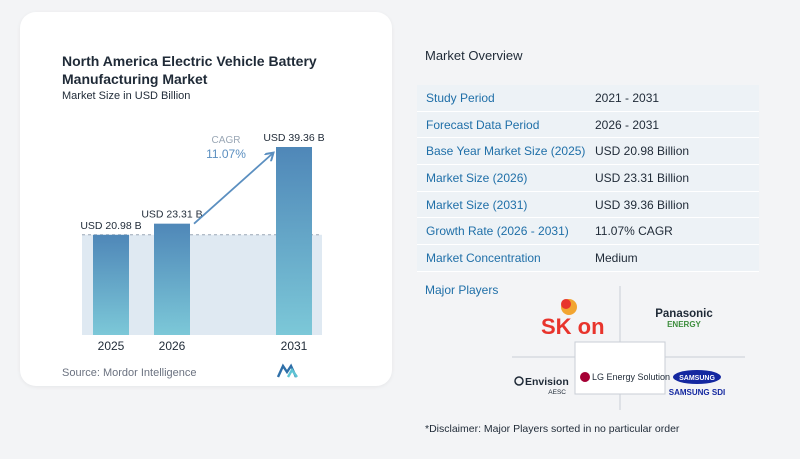 This screenshot has width=800, height=459. What do you see at coordinates (697, 392) in the screenshot?
I see `samsung-sub: SAMSUNG SDI` at bounding box center [697, 392].